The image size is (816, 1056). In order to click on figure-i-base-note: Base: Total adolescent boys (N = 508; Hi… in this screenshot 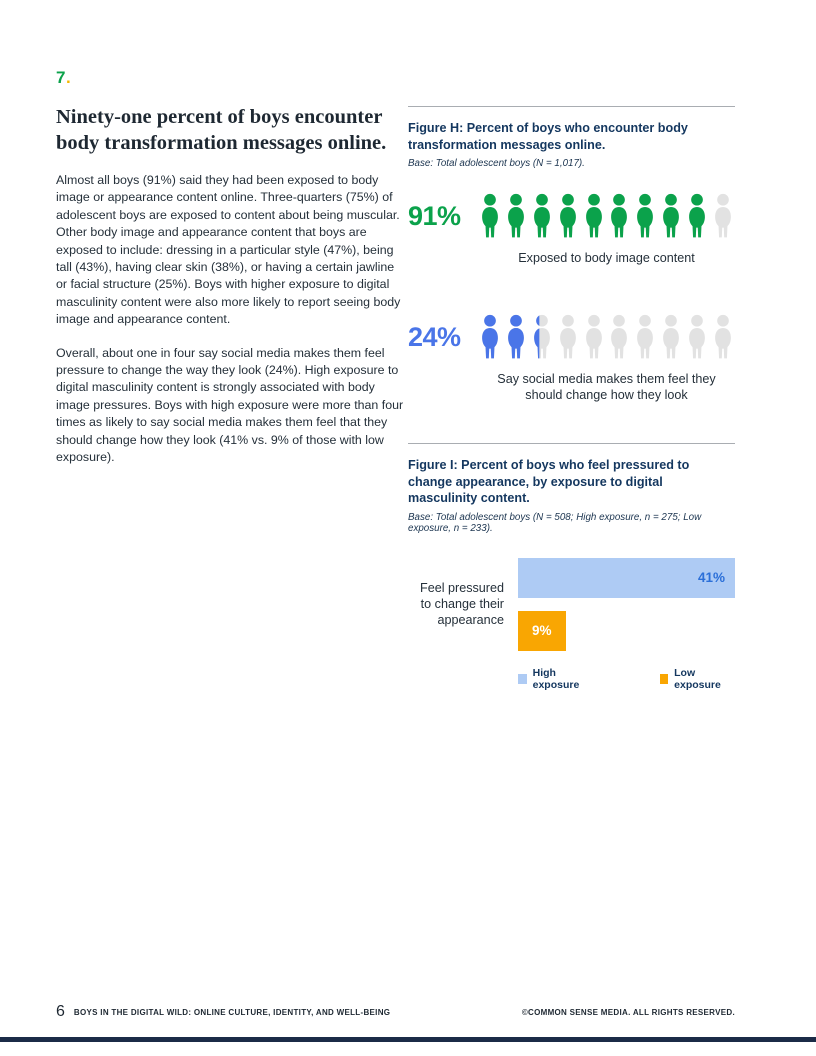, I will do `click(555, 522)`.